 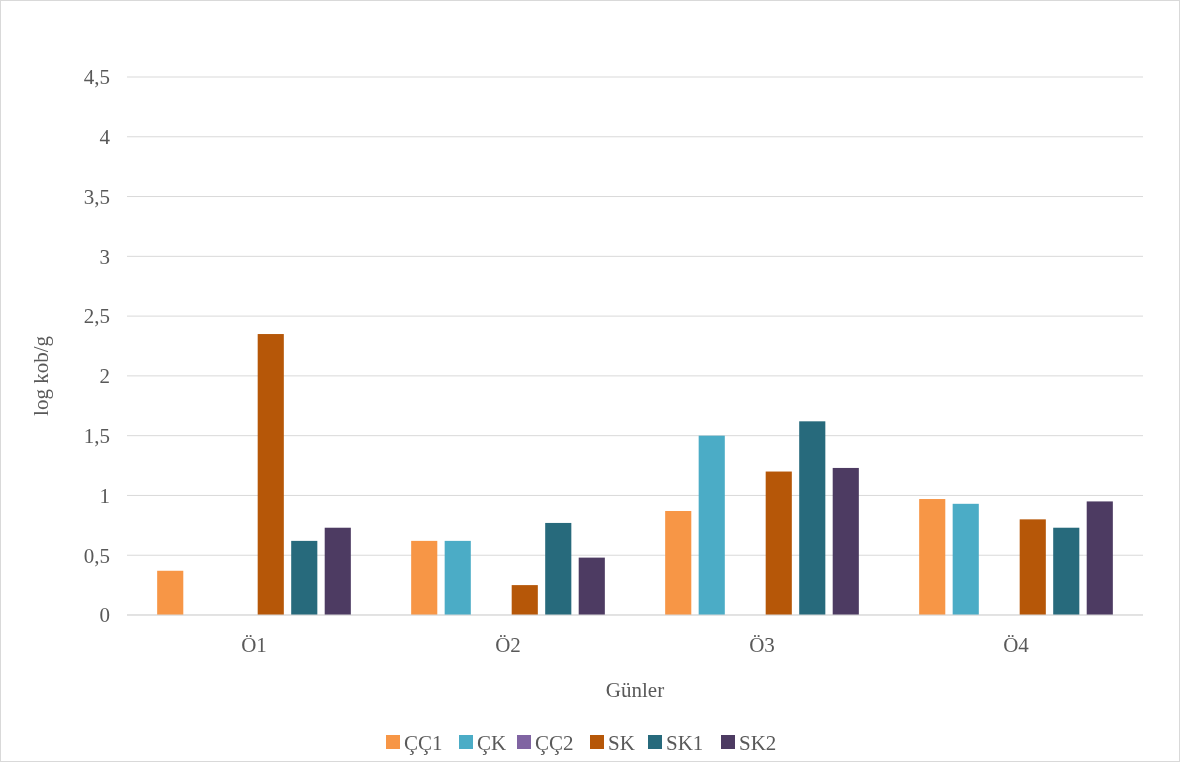 What do you see at coordinates (104, 495) in the screenshot?
I see `y-tick-label: 1` at bounding box center [104, 495].